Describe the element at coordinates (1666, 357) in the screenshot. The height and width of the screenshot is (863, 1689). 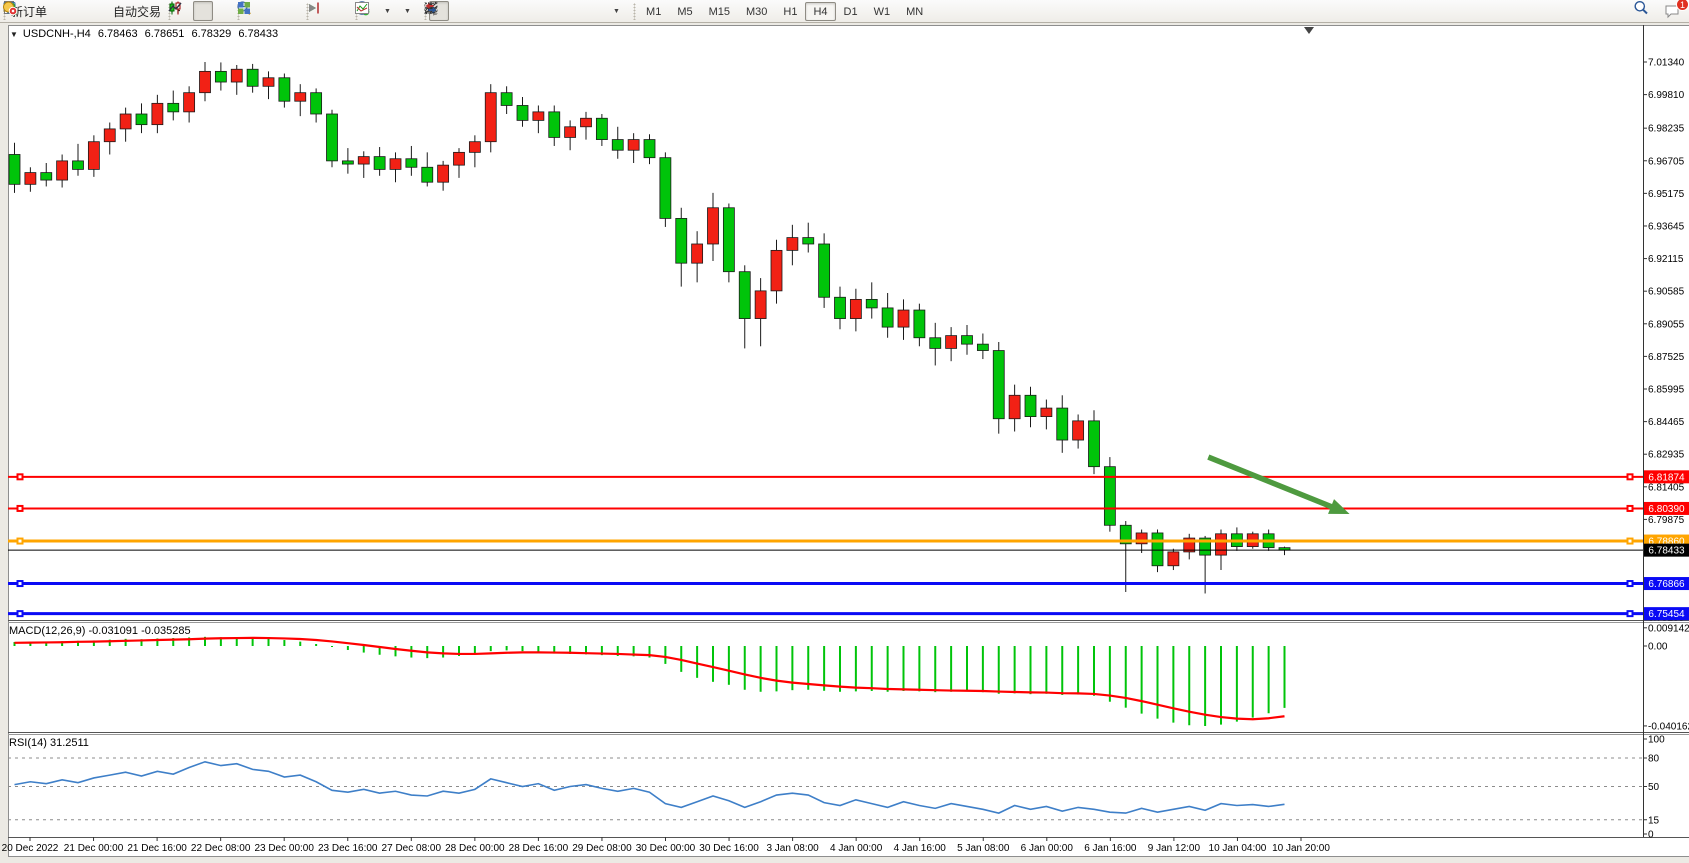
I see `price-tick-label: 6.87525` at that location.